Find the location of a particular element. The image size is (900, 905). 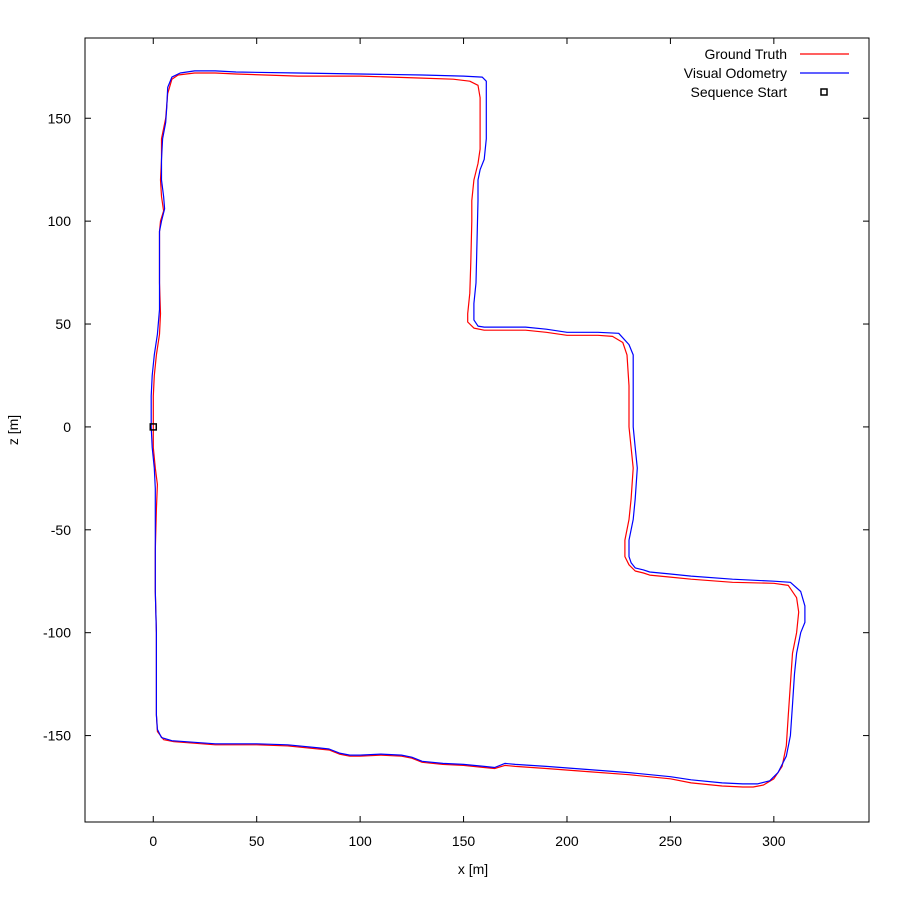

y-tick-label: 100 is located at coordinates (60, 221).